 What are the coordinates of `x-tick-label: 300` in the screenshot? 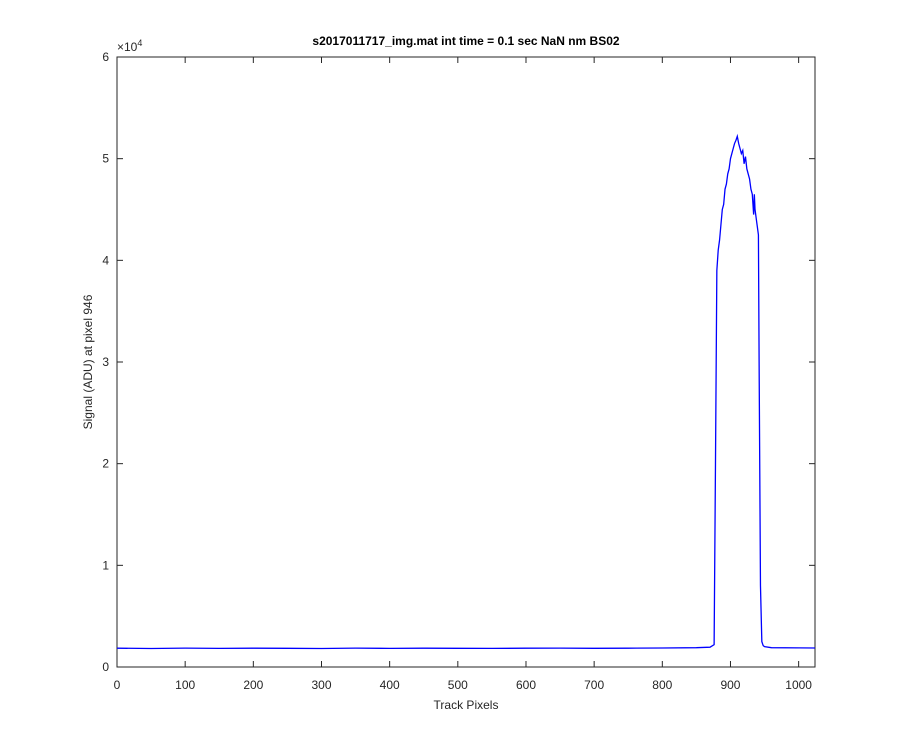 It's located at (321, 685).